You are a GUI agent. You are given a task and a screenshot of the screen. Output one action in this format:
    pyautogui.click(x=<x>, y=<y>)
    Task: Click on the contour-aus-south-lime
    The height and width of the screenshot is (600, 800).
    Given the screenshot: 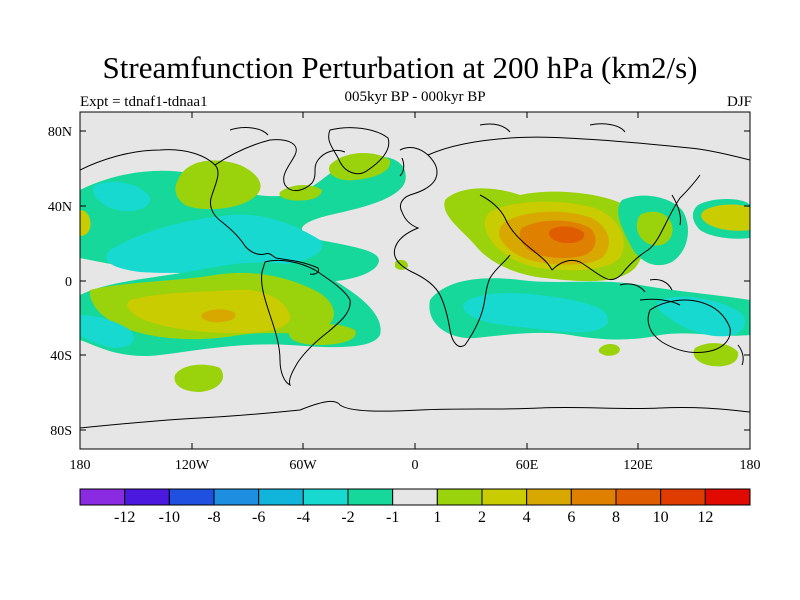 What is the action you would take?
    pyautogui.click(x=716, y=355)
    